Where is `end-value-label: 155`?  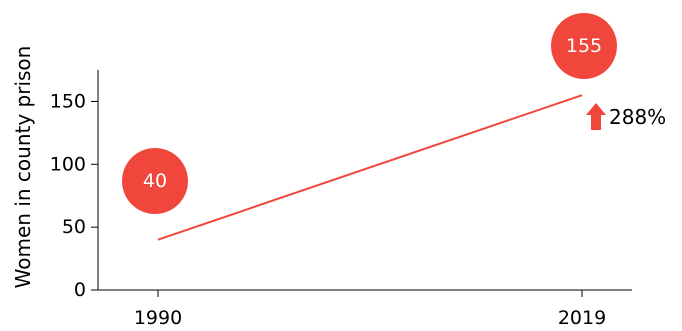
end-value-label: 155 is located at coordinates (584, 46).